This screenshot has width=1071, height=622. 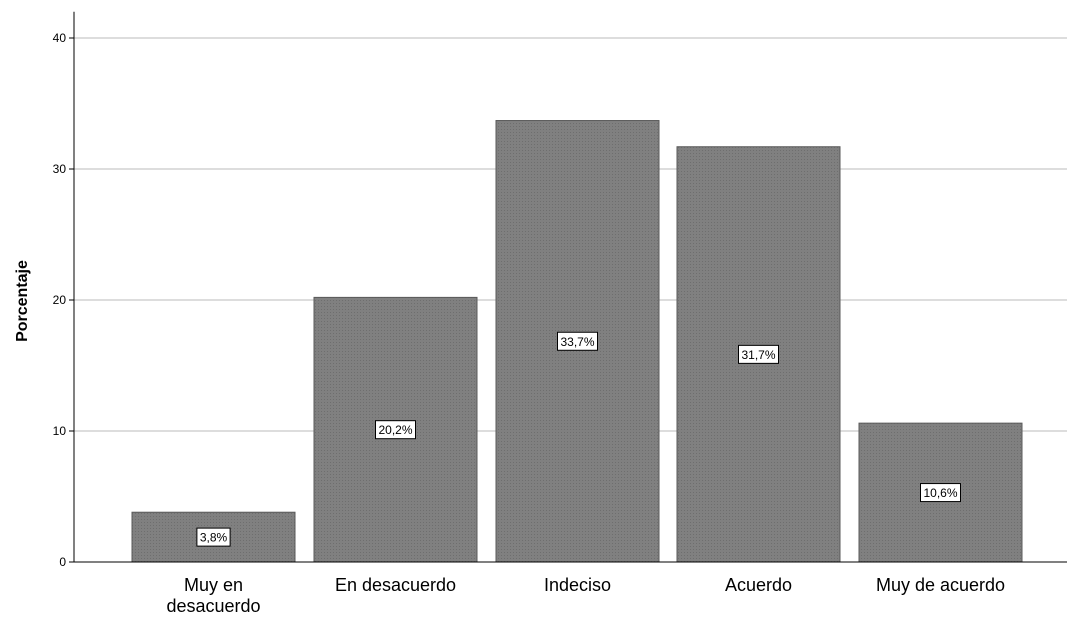 I want to click on y-tick-label: 10, so click(x=60, y=431).